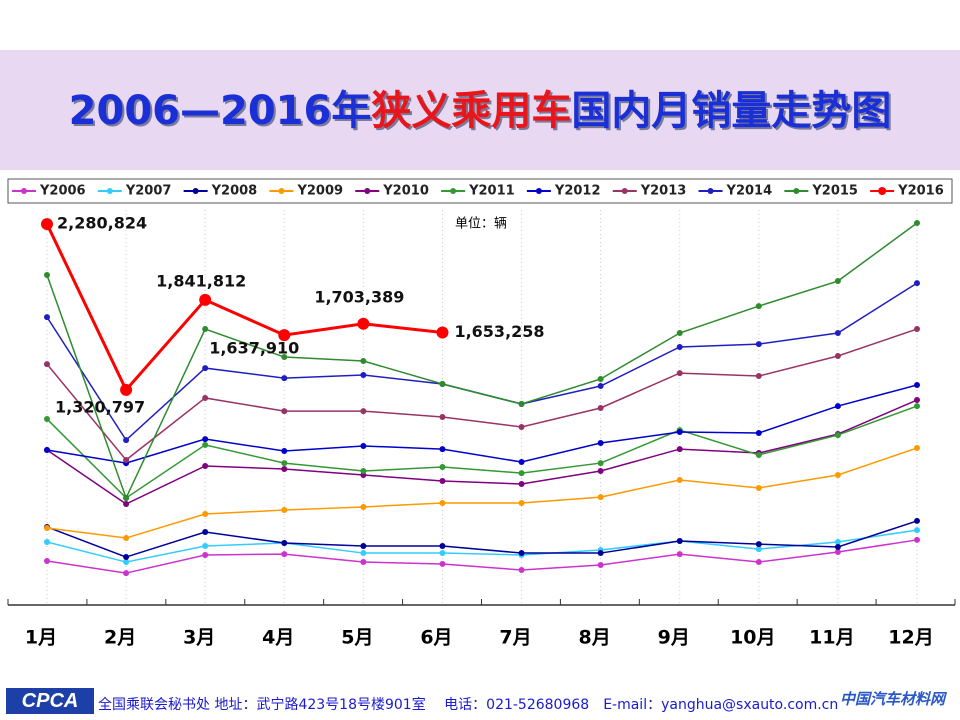 Image resolution: width=960 pixels, height=720 pixels. Describe the element at coordinates (491, 191) in the screenshot. I see `legend-label: Y2011` at that location.